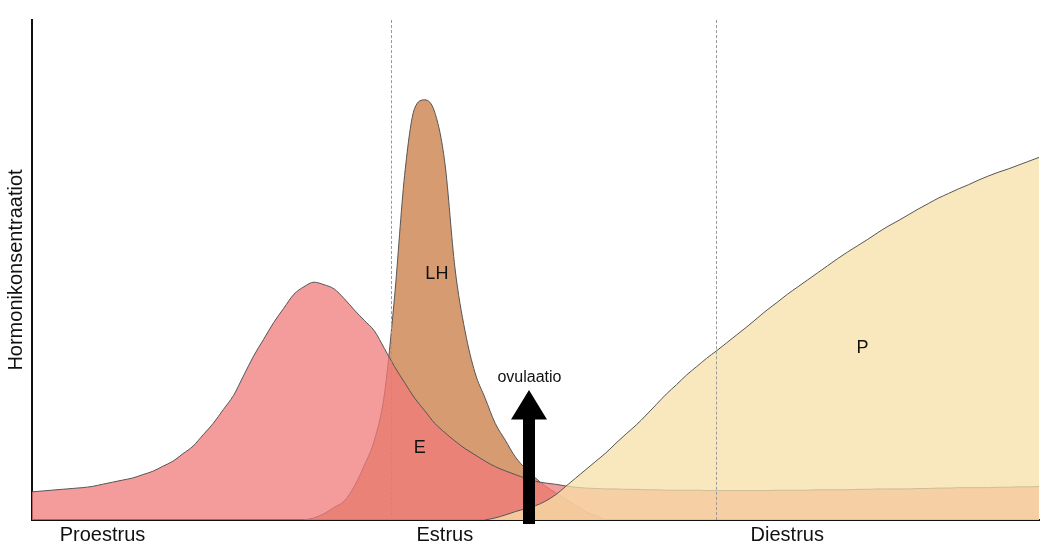 The image size is (1042, 550). What do you see at coordinates (102, 533) in the screenshot?
I see `x-tick-label: Proestrus` at bounding box center [102, 533].